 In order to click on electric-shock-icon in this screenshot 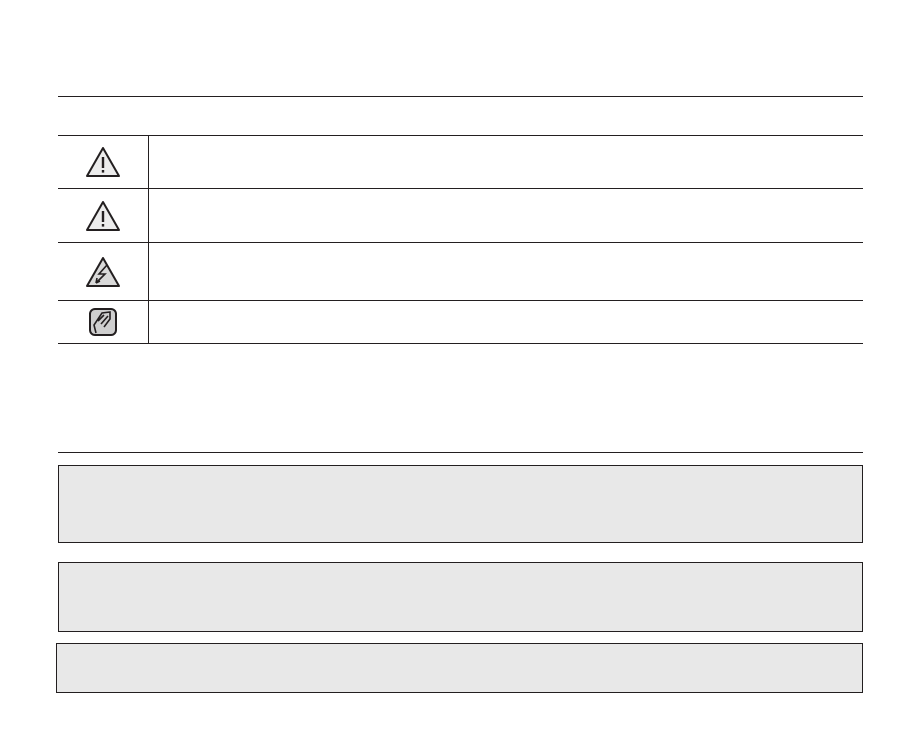, I will do `click(103, 271)`.